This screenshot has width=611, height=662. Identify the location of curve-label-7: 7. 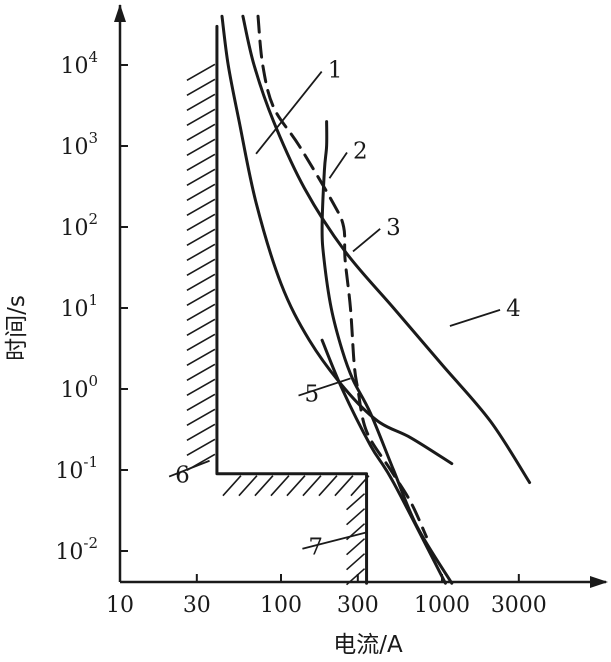
(315, 548).